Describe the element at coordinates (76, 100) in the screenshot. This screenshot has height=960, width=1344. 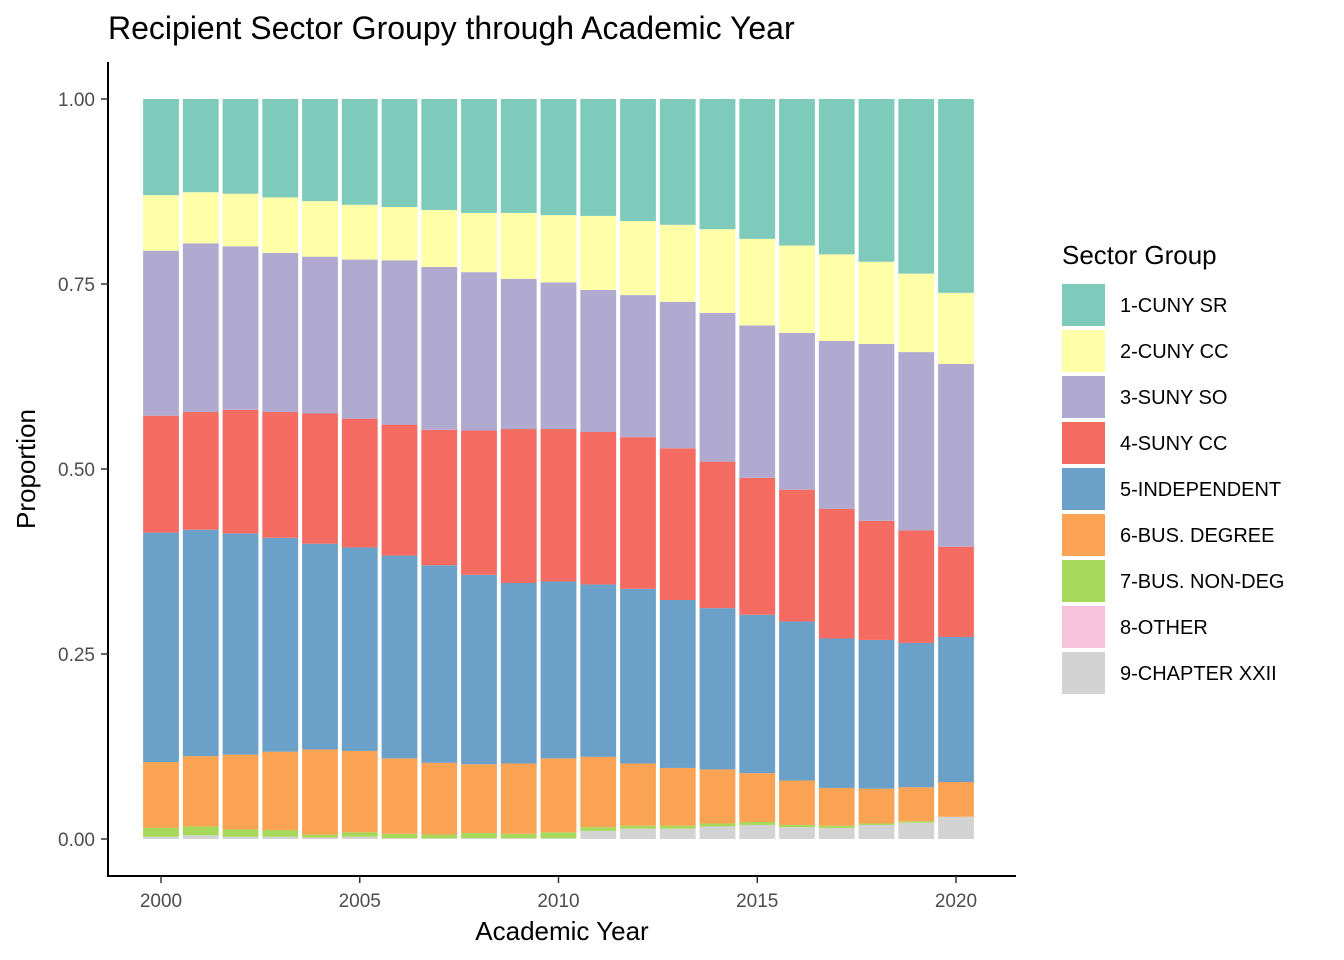
I see `y-tick-label: 1.00` at that location.